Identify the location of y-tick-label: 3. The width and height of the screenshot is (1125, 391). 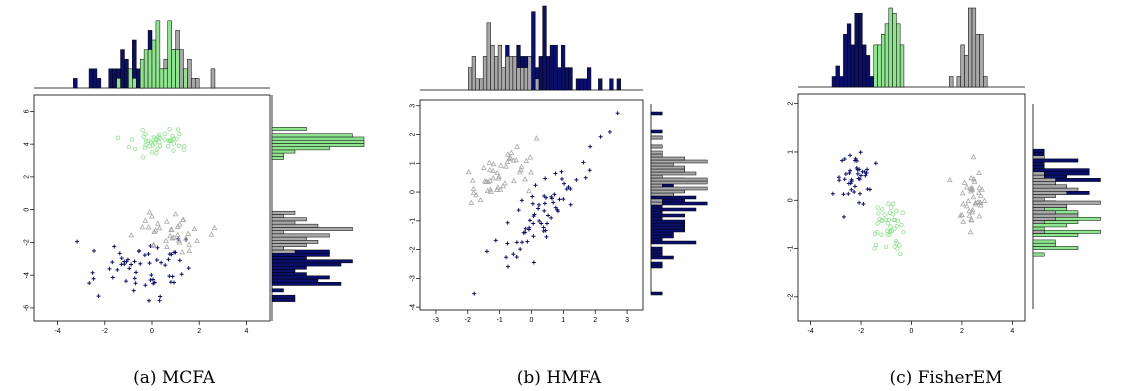
(413, 106).